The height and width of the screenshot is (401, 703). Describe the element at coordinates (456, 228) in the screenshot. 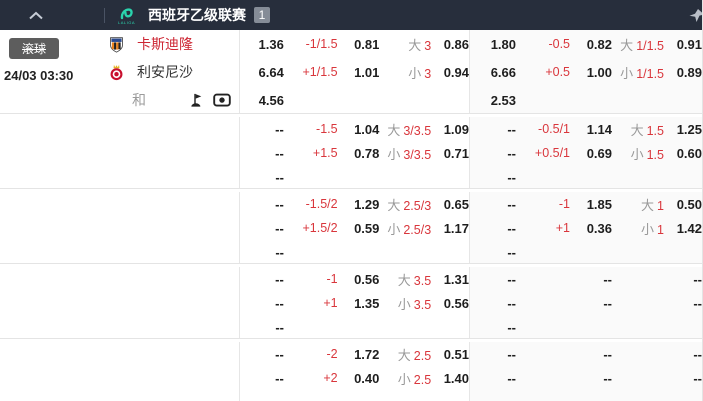

I see `over-under-odds: 1.17` at that location.